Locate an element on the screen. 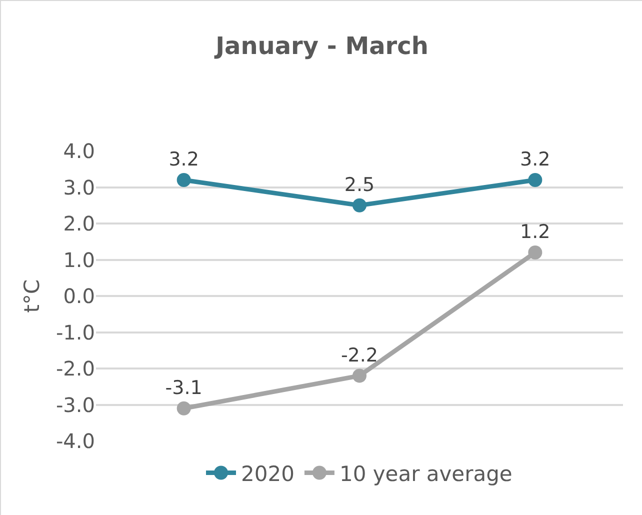 The width and height of the screenshot is (642, 515). y-tick-label: 3.0 is located at coordinates (79, 187).